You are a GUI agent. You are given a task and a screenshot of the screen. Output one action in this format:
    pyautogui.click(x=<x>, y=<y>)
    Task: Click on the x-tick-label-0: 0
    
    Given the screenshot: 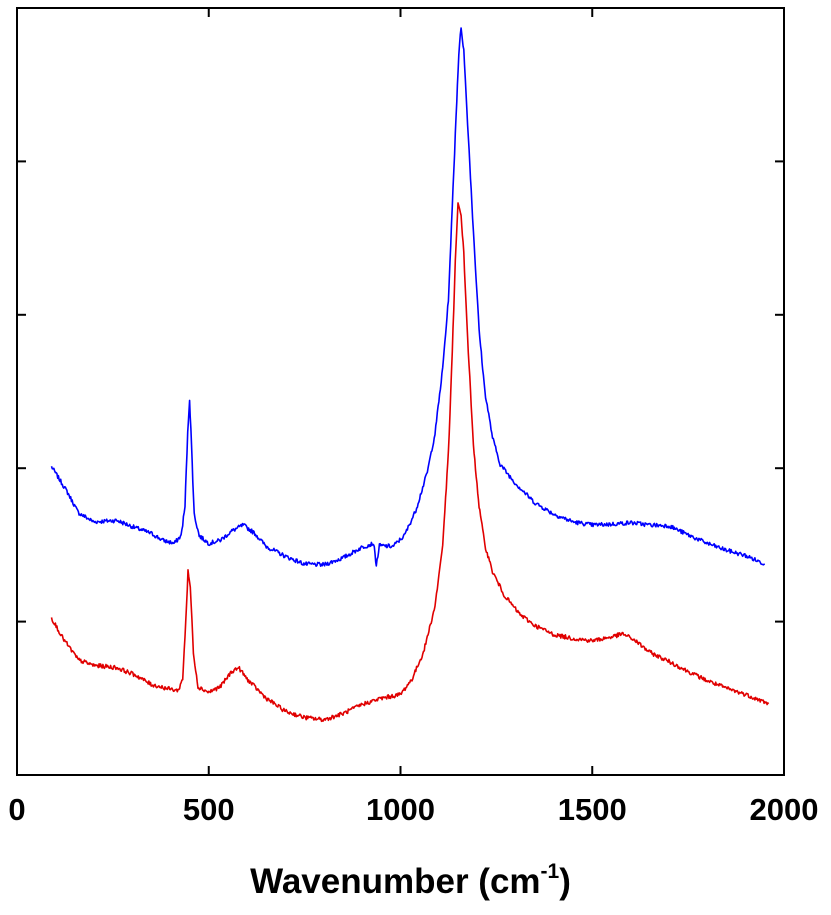 What is the action you would take?
    pyautogui.click(x=16, y=809)
    